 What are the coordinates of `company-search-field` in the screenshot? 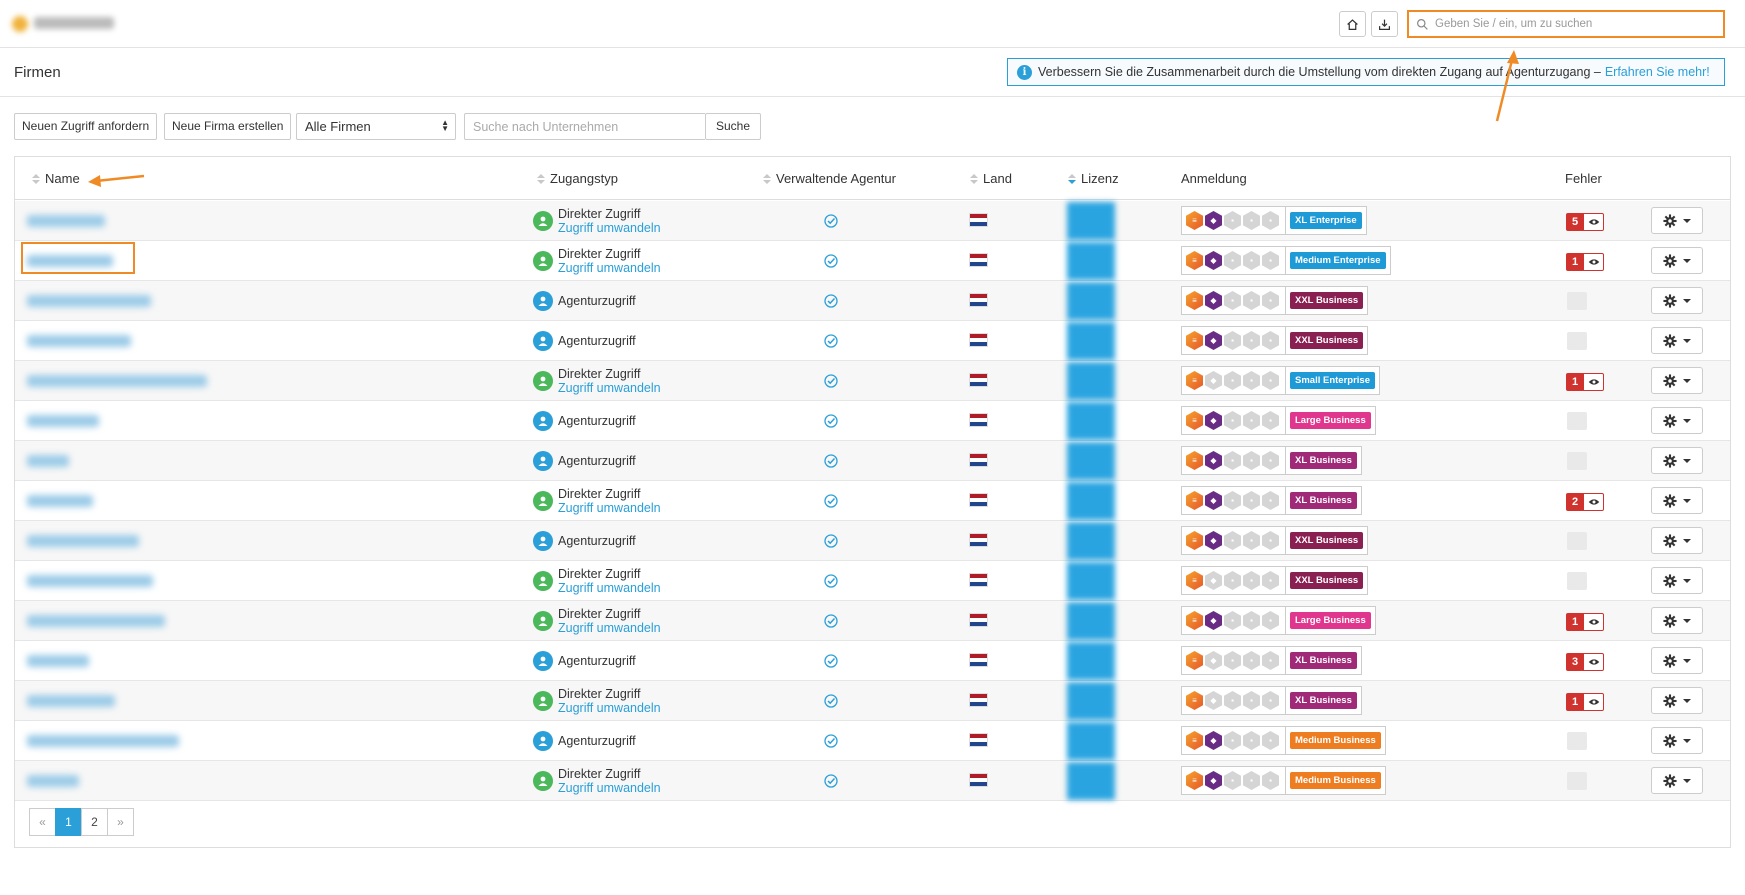 It's located at (584, 126).